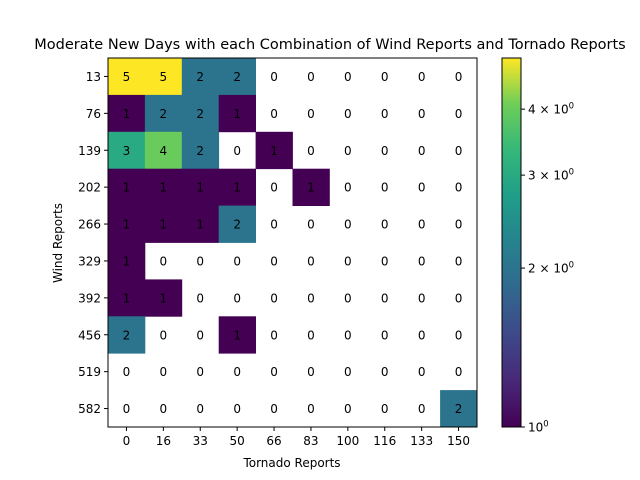 This screenshot has height=480, width=640. Describe the element at coordinates (296, 437) in the screenshot. I see `x-axis-ticks: 0 16 33 50 66 83 100 116 133 150` at that location.